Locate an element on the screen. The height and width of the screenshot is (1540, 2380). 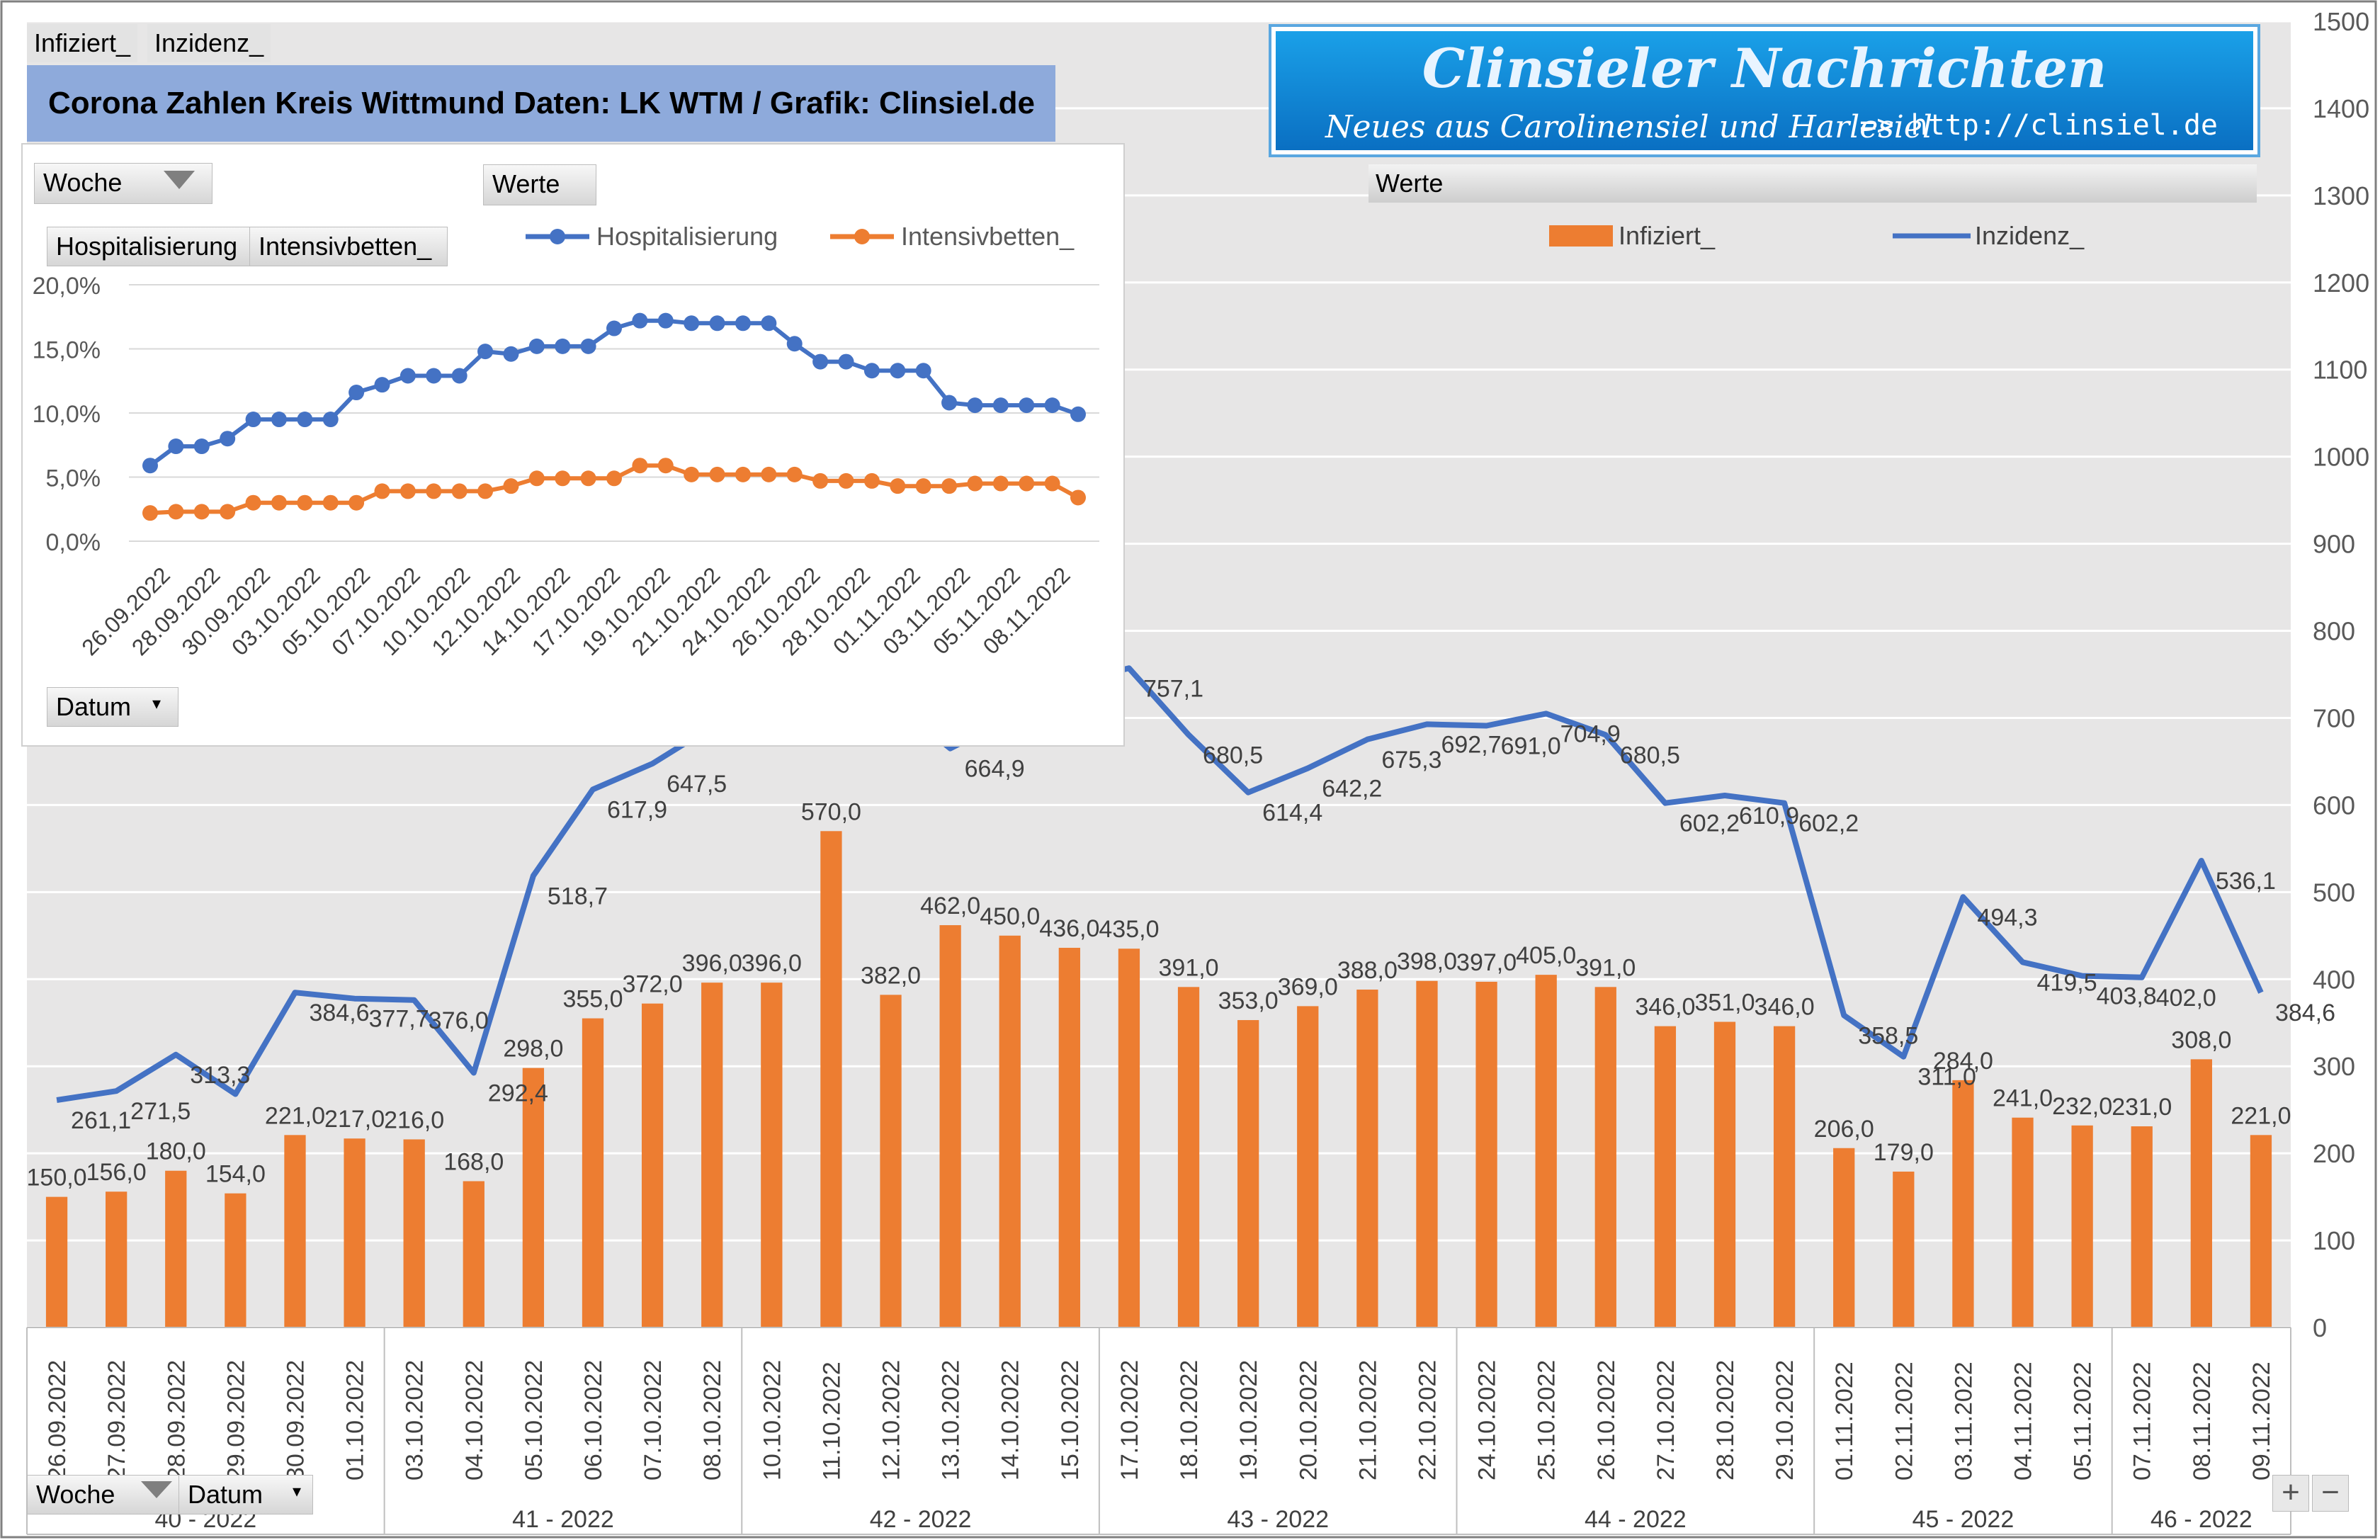
field-button-infiziert: Infiziert_ is located at coordinates (83, 43).